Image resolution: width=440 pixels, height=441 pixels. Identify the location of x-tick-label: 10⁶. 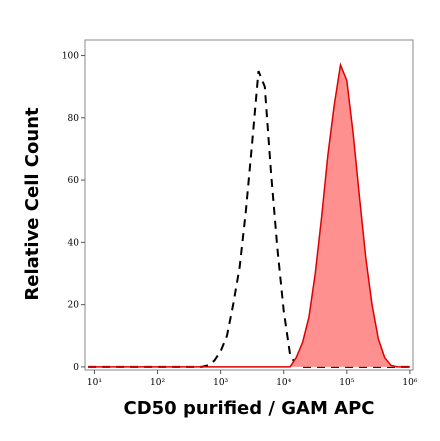
(409, 383).